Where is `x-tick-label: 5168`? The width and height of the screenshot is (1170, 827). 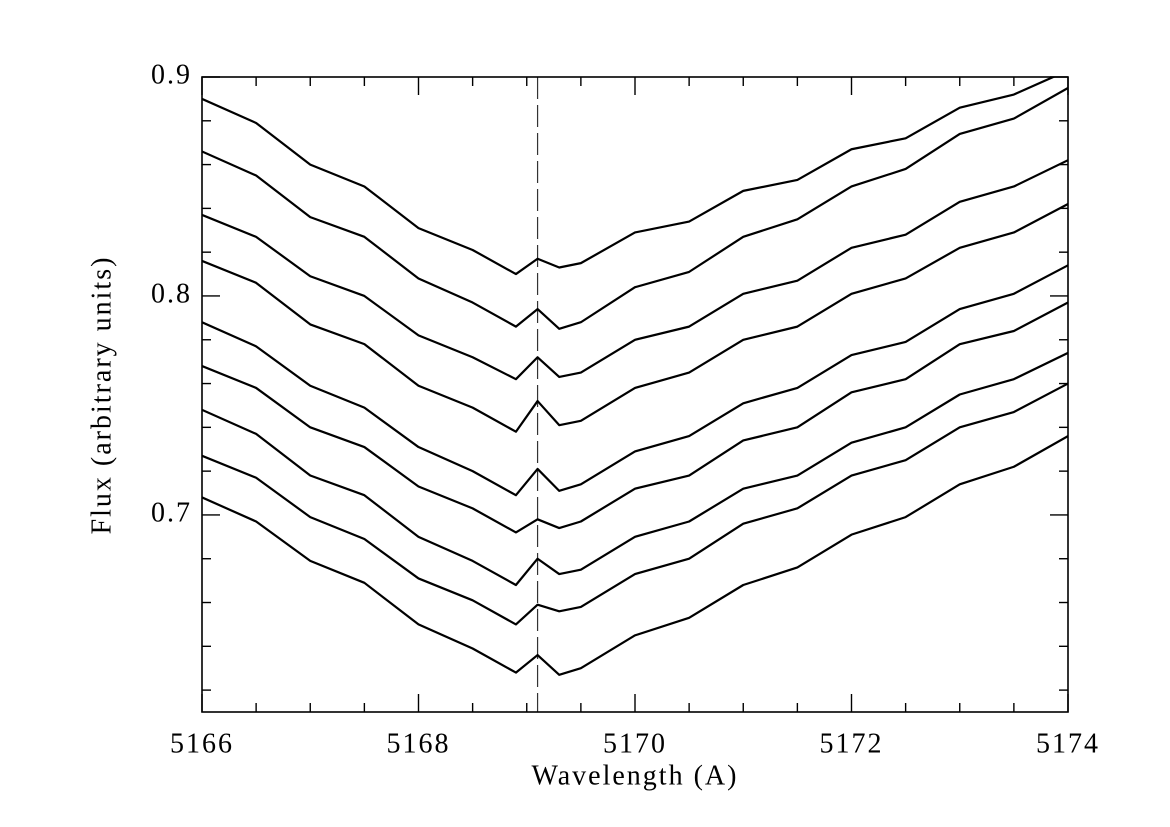
x-tick-label: 5168 is located at coordinates (419, 743).